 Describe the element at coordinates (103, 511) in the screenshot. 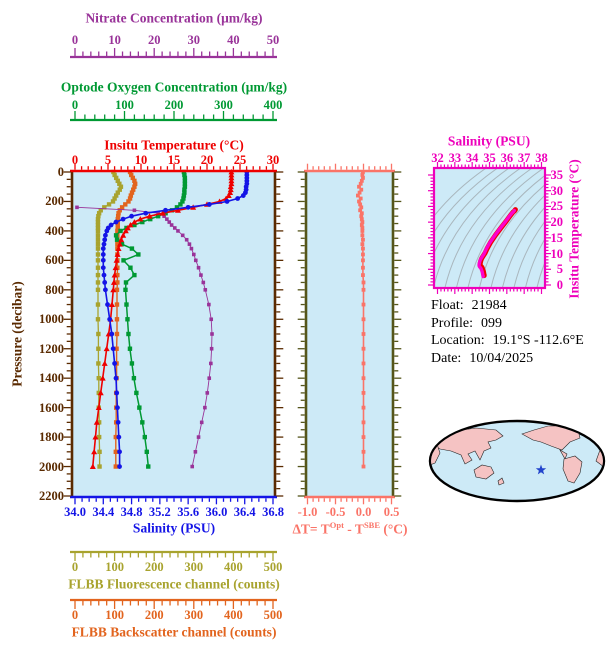

I see `tick-label: 34.4` at that location.